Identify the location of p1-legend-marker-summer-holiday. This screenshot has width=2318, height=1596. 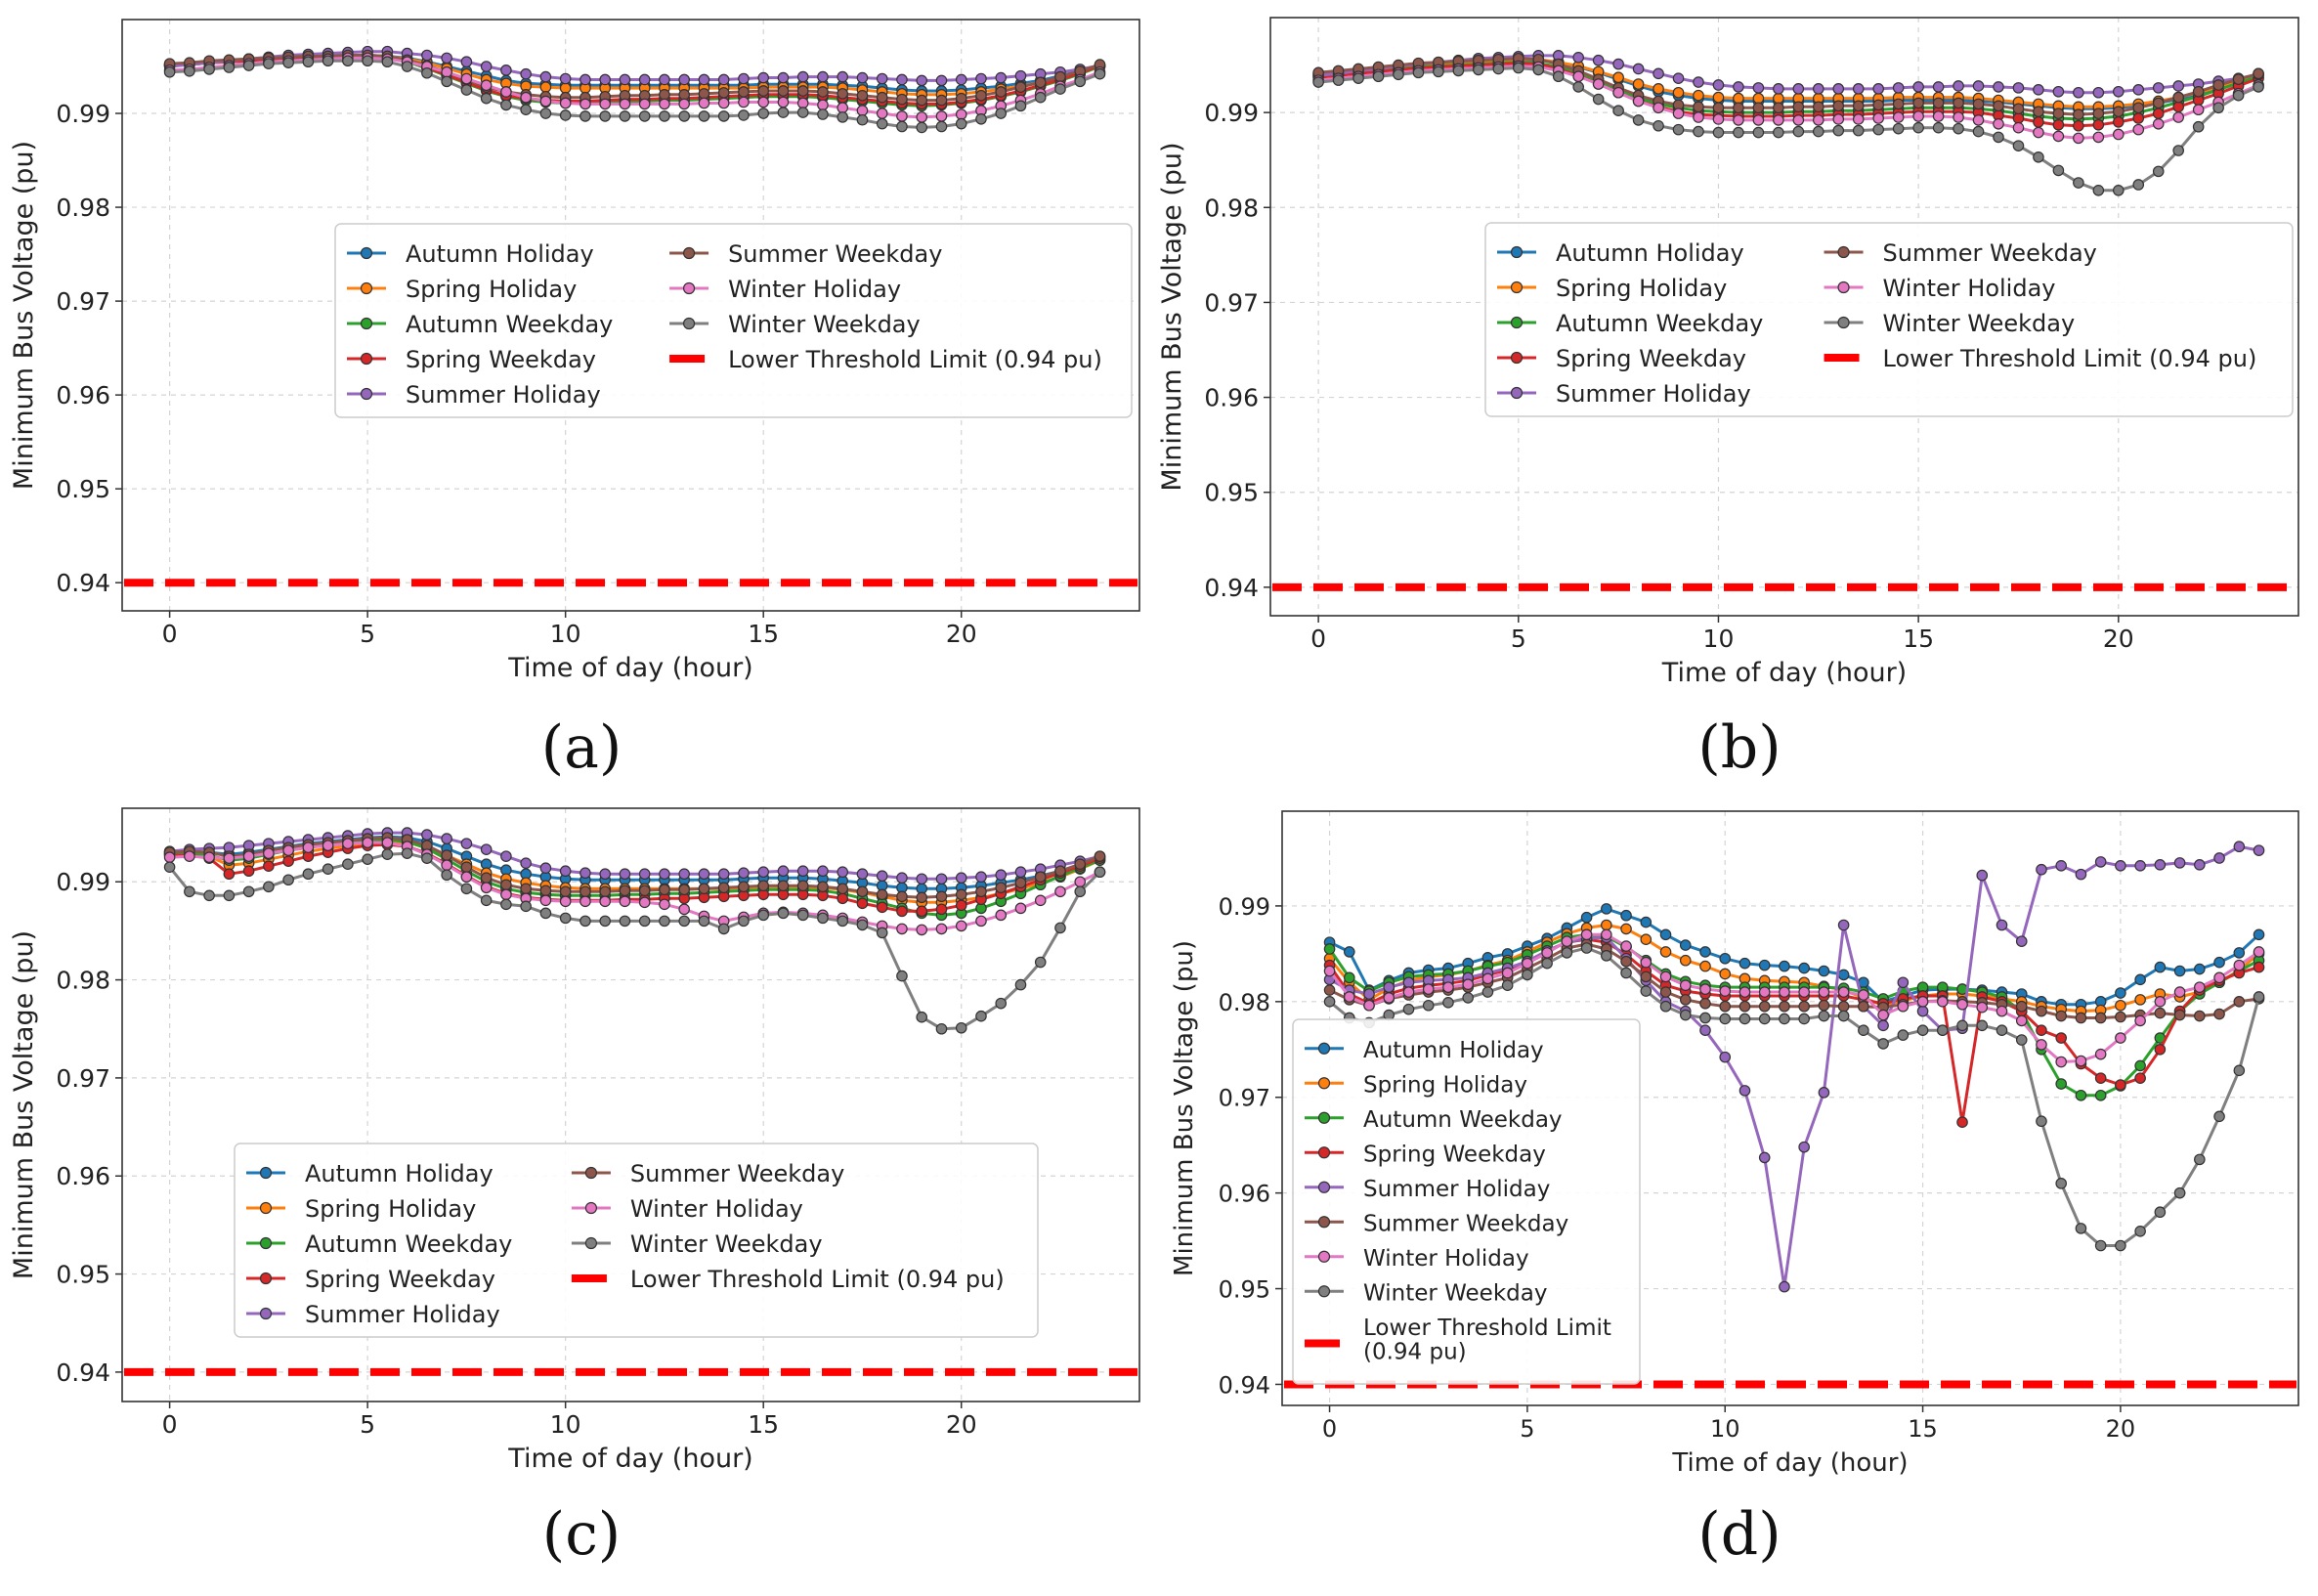
(366, 394).